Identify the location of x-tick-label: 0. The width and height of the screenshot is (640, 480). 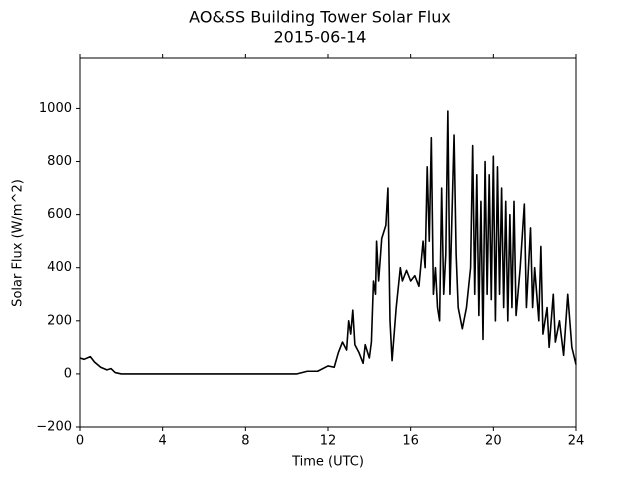
(80, 441).